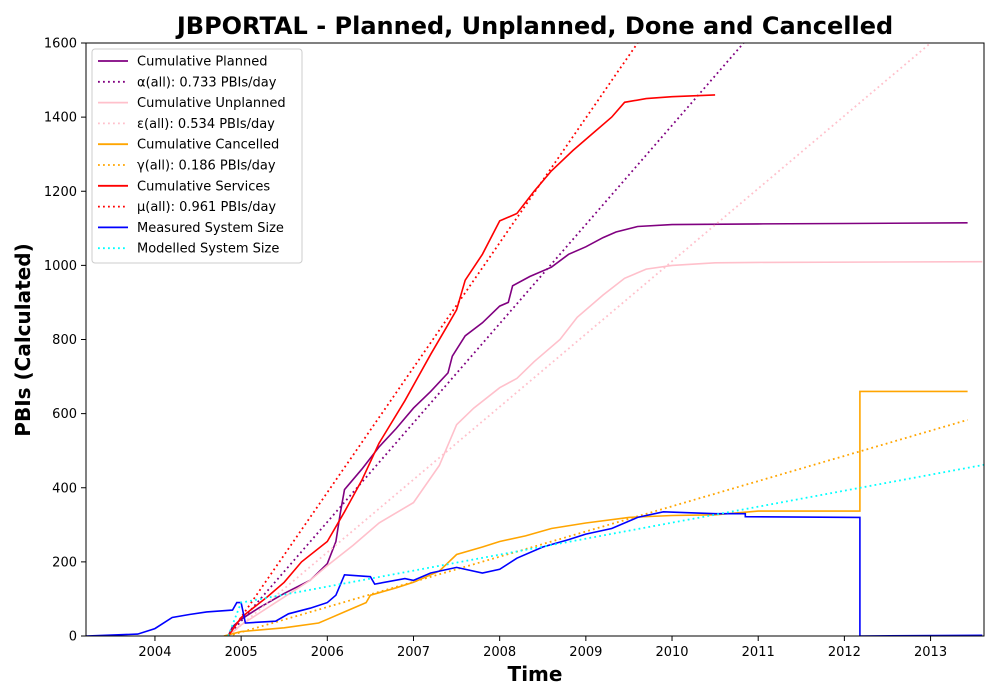  I want to click on legend-box, so click(197, 156).